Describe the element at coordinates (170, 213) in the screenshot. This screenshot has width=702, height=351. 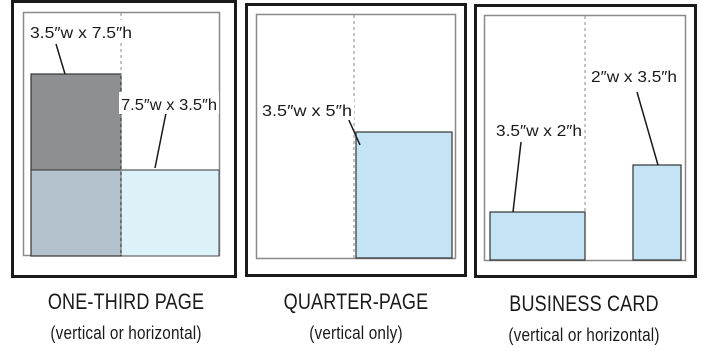
I see `horizontal-ad-block` at that location.